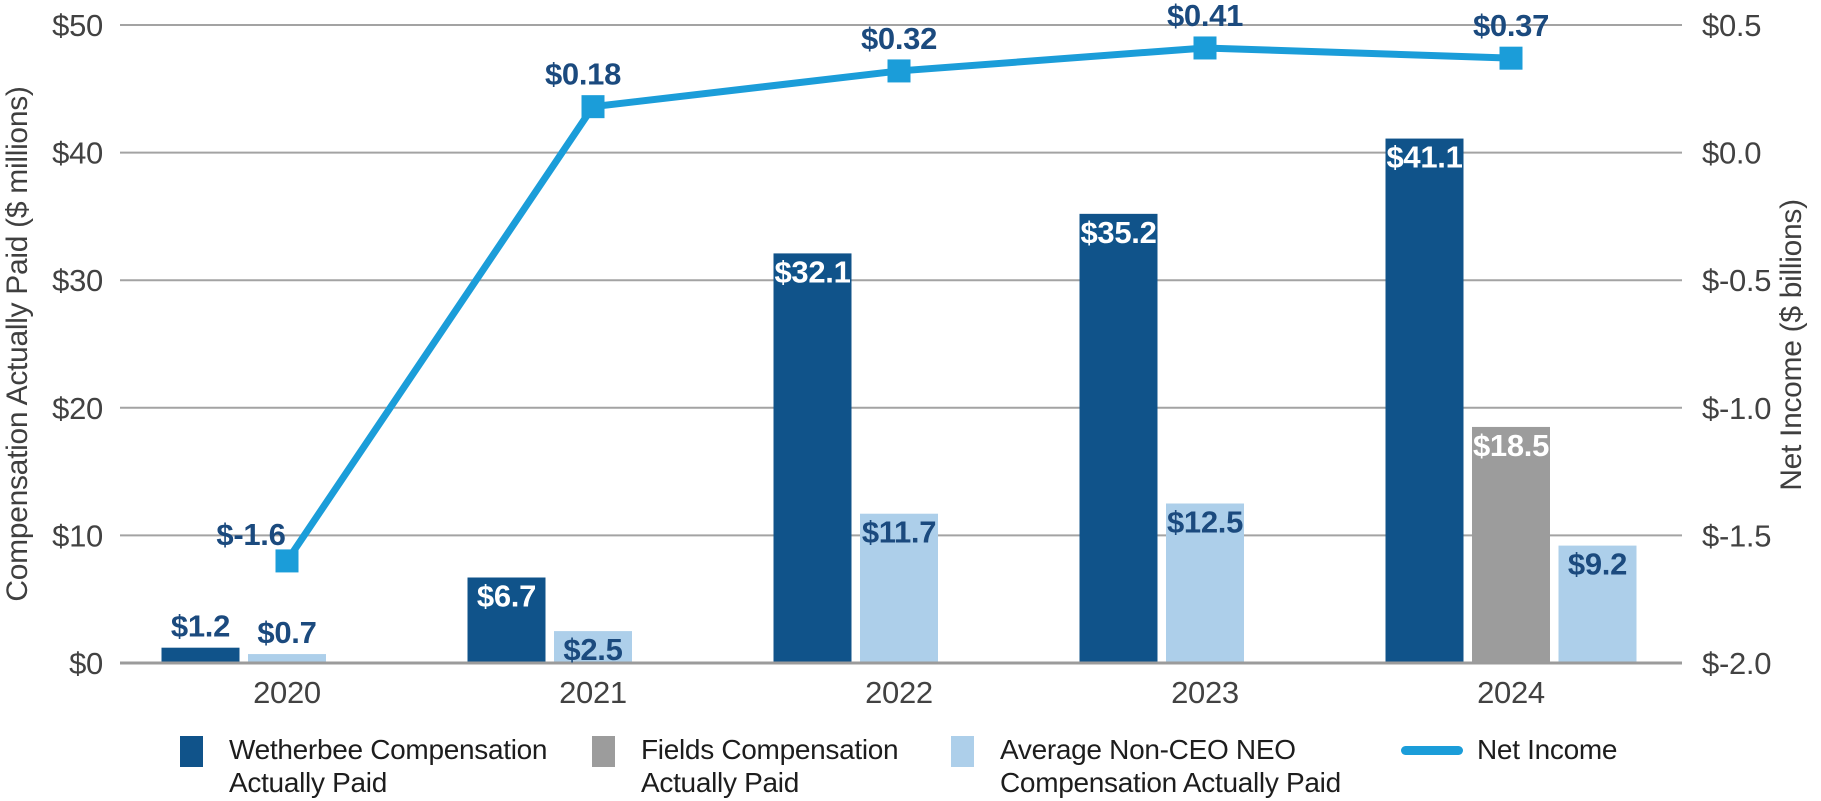 This screenshot has width=1821, height=801. Describe the element at coordinates (1511, 544) in the screenshot. I see `bar-fields-2024` at that location.